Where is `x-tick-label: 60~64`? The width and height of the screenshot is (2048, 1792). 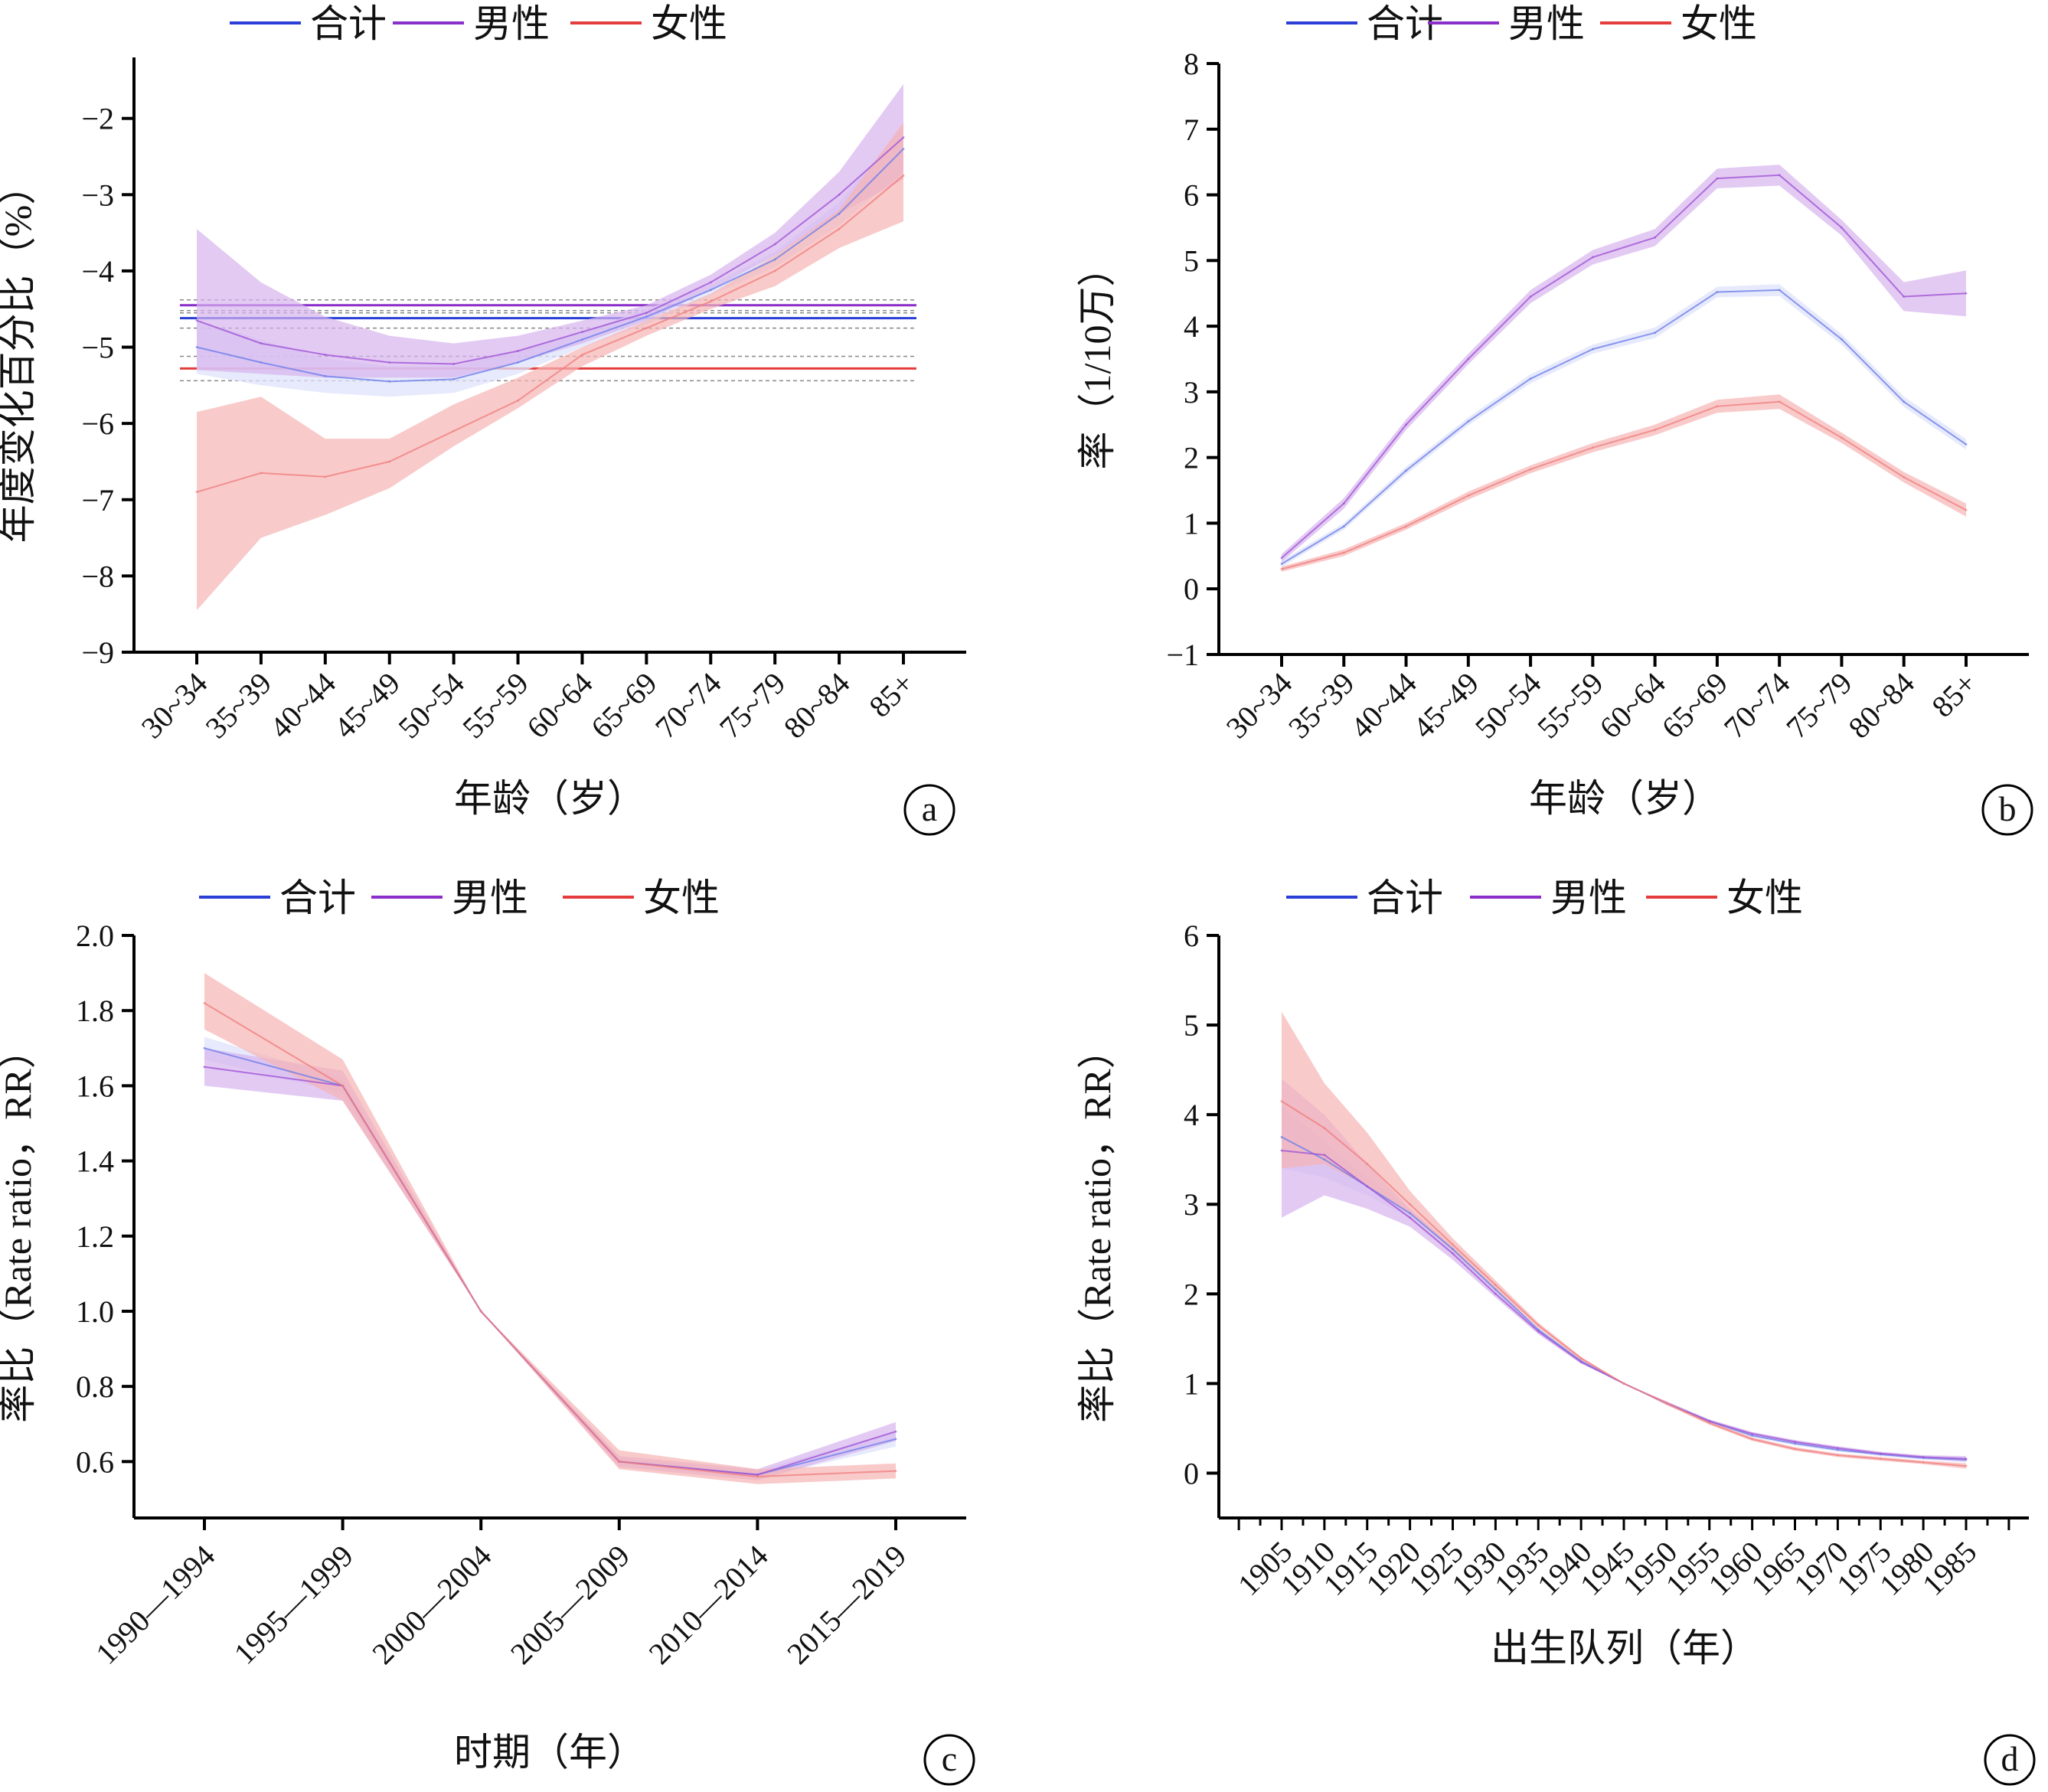
x-tick-label: 60~64 is located at coordinates (1632, 706).